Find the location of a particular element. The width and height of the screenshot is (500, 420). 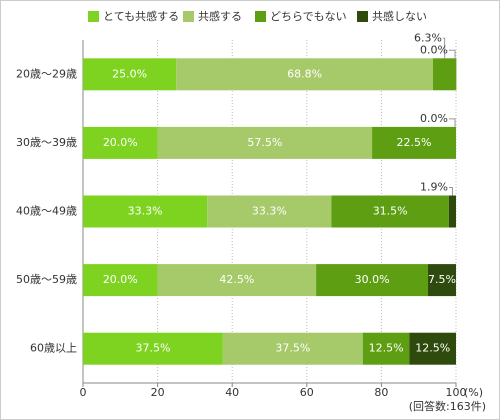

x-tick-label: 40 is located at coordinates (232, 392).